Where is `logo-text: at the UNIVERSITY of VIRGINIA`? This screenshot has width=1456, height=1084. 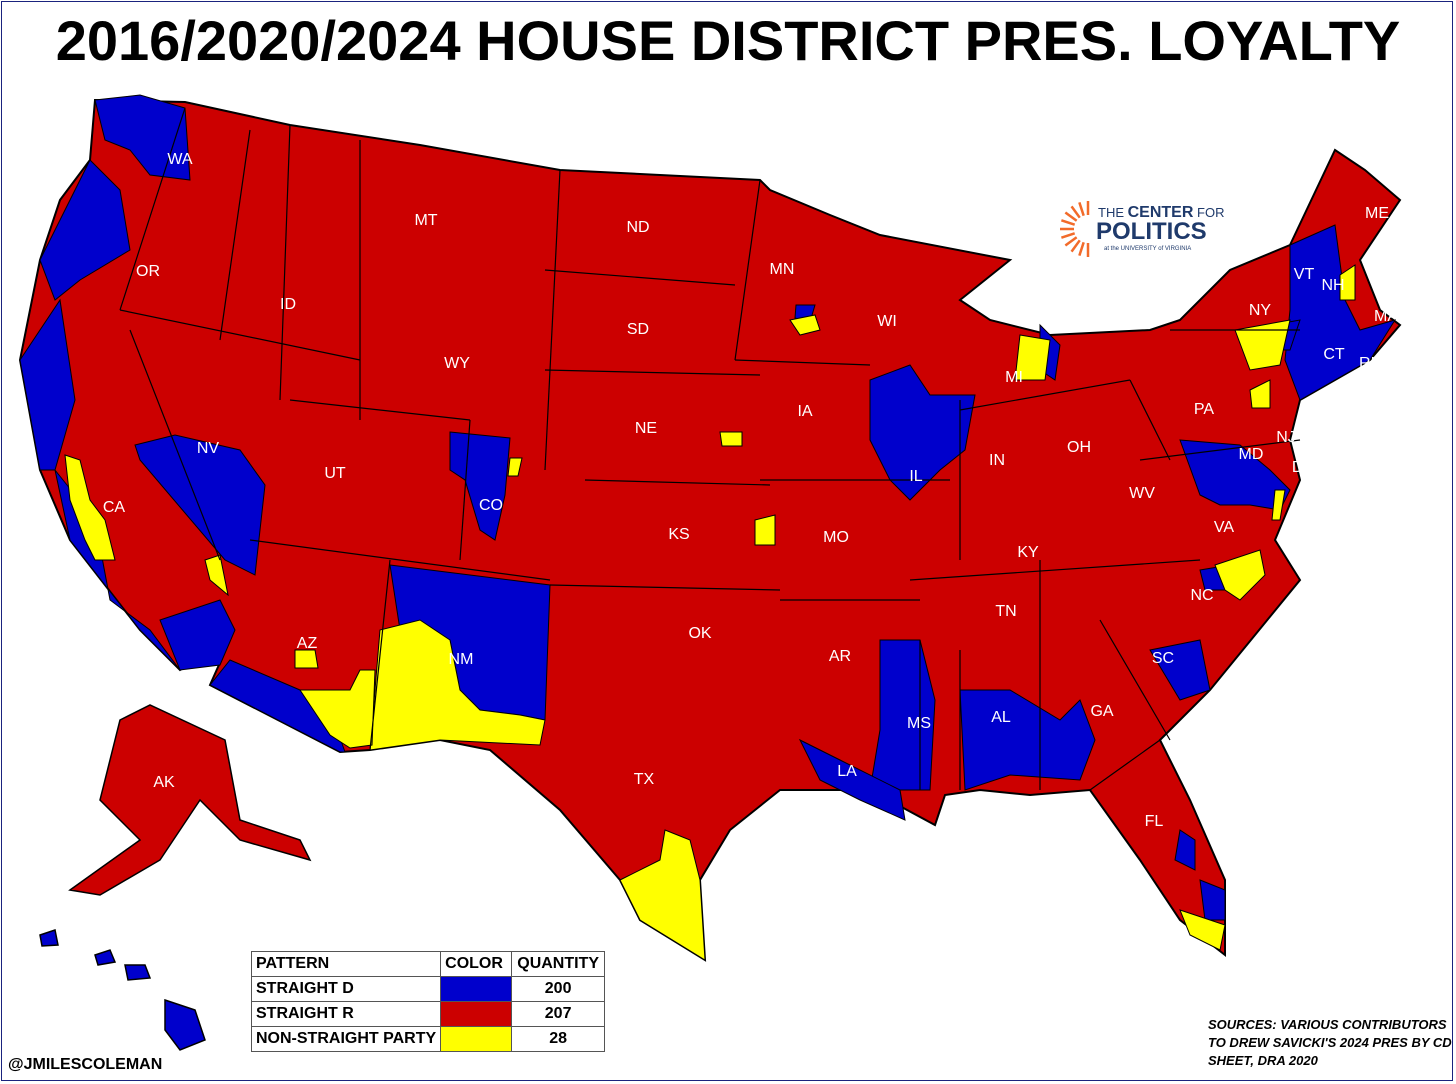
logo-text: at the UNIVERSITY of VIRGINIA is located at coordinates (1148, 249).